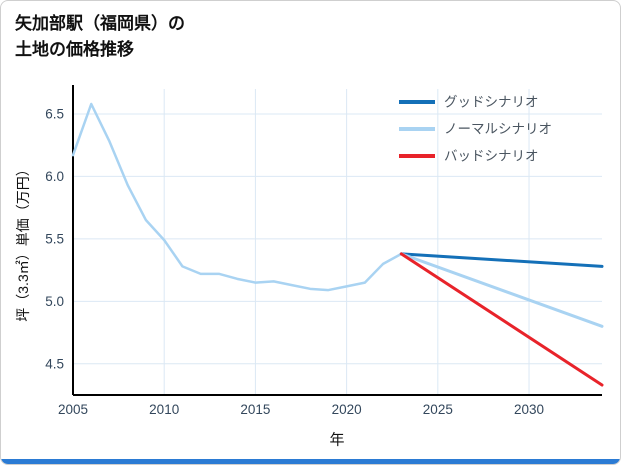  I want to click on page-title: 矢加部駅（福岡県）の 土地の価格推移, so click(100, 36).